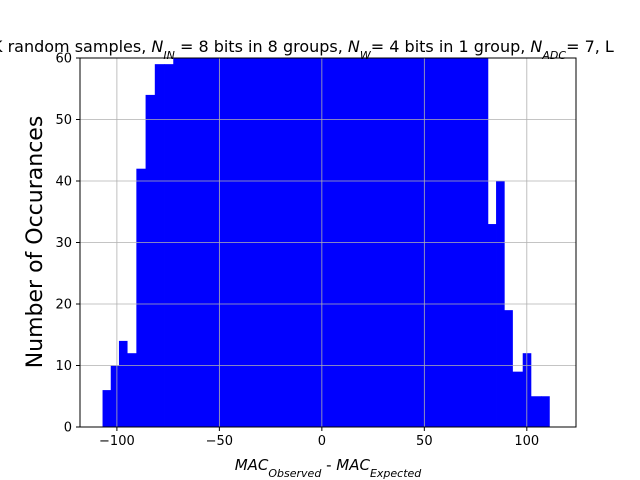 The height and width of the screenshot is (480, 640). I want to click on x-tick-label: 0, so click(322, 441).